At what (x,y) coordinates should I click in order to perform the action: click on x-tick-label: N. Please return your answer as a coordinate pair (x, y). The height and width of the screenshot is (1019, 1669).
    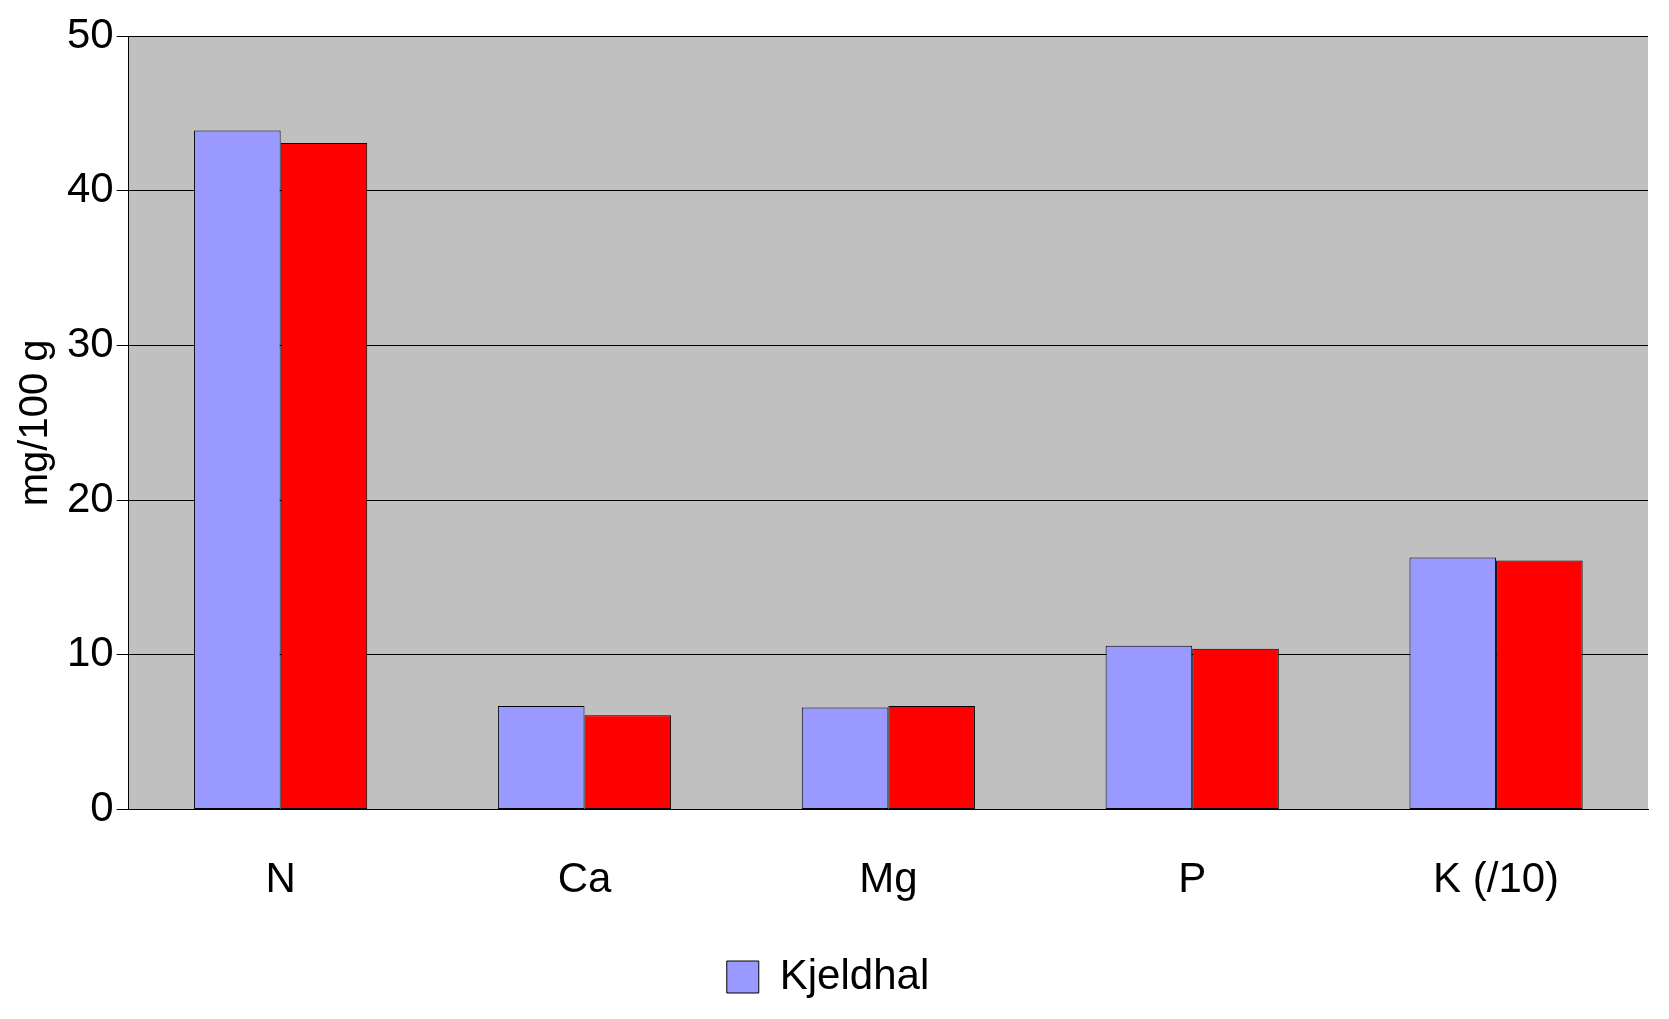
    Looking at the image, I should click on (280, 878).